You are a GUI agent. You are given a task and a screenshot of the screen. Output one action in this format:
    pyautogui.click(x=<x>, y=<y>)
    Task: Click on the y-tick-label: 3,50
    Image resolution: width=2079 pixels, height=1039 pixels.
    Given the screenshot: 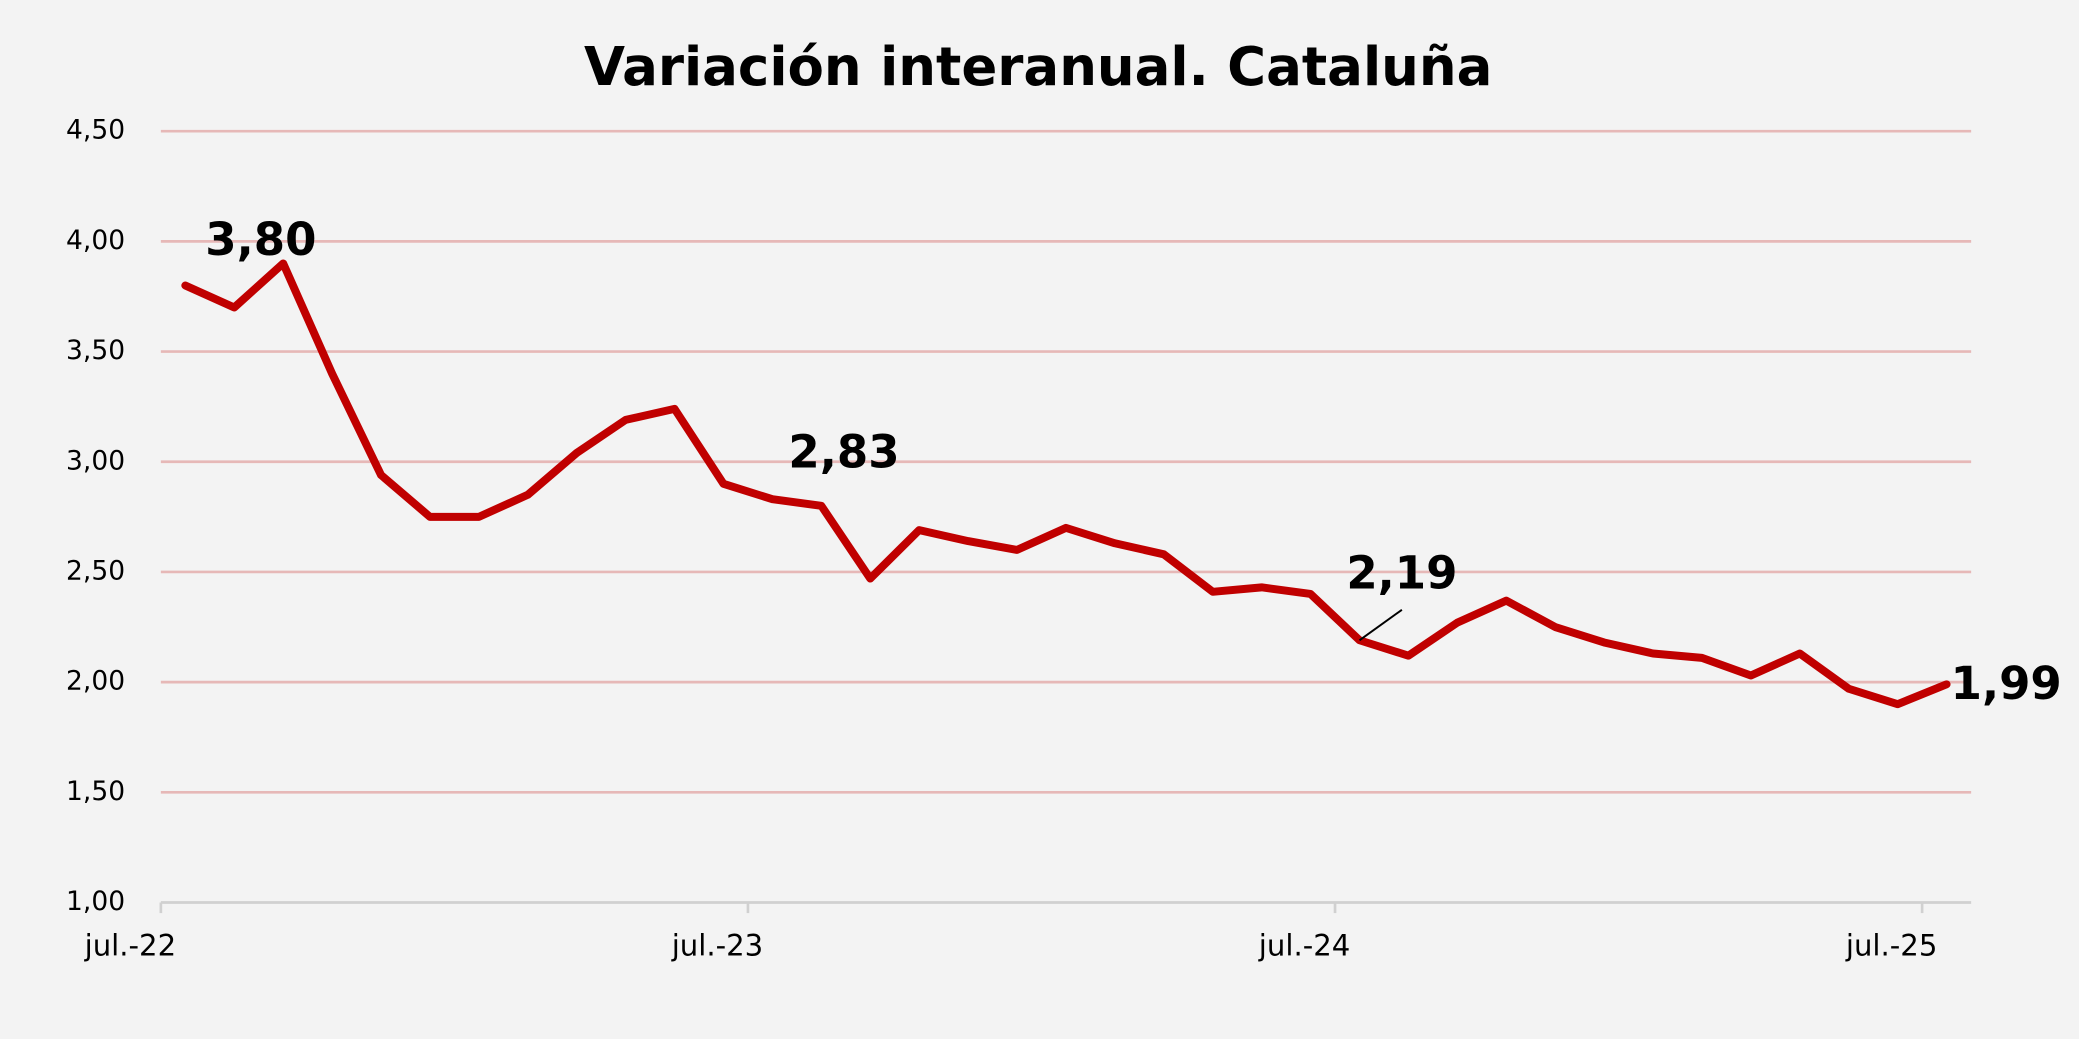 What is the action you would take?
    pyautogui.click(x=95, y=350)
    